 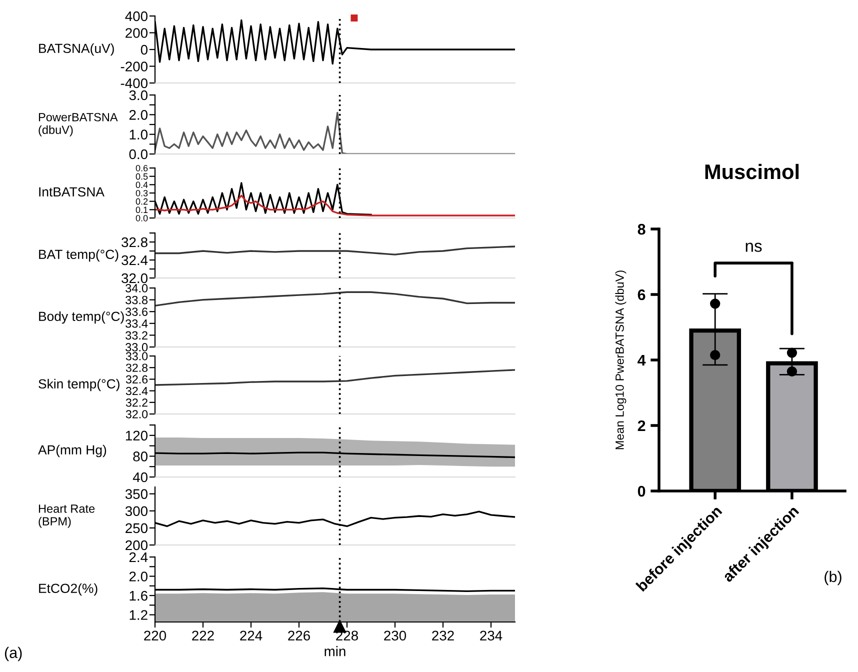 I want to click on x-tick-label: 222, so click(x=203, y=635).